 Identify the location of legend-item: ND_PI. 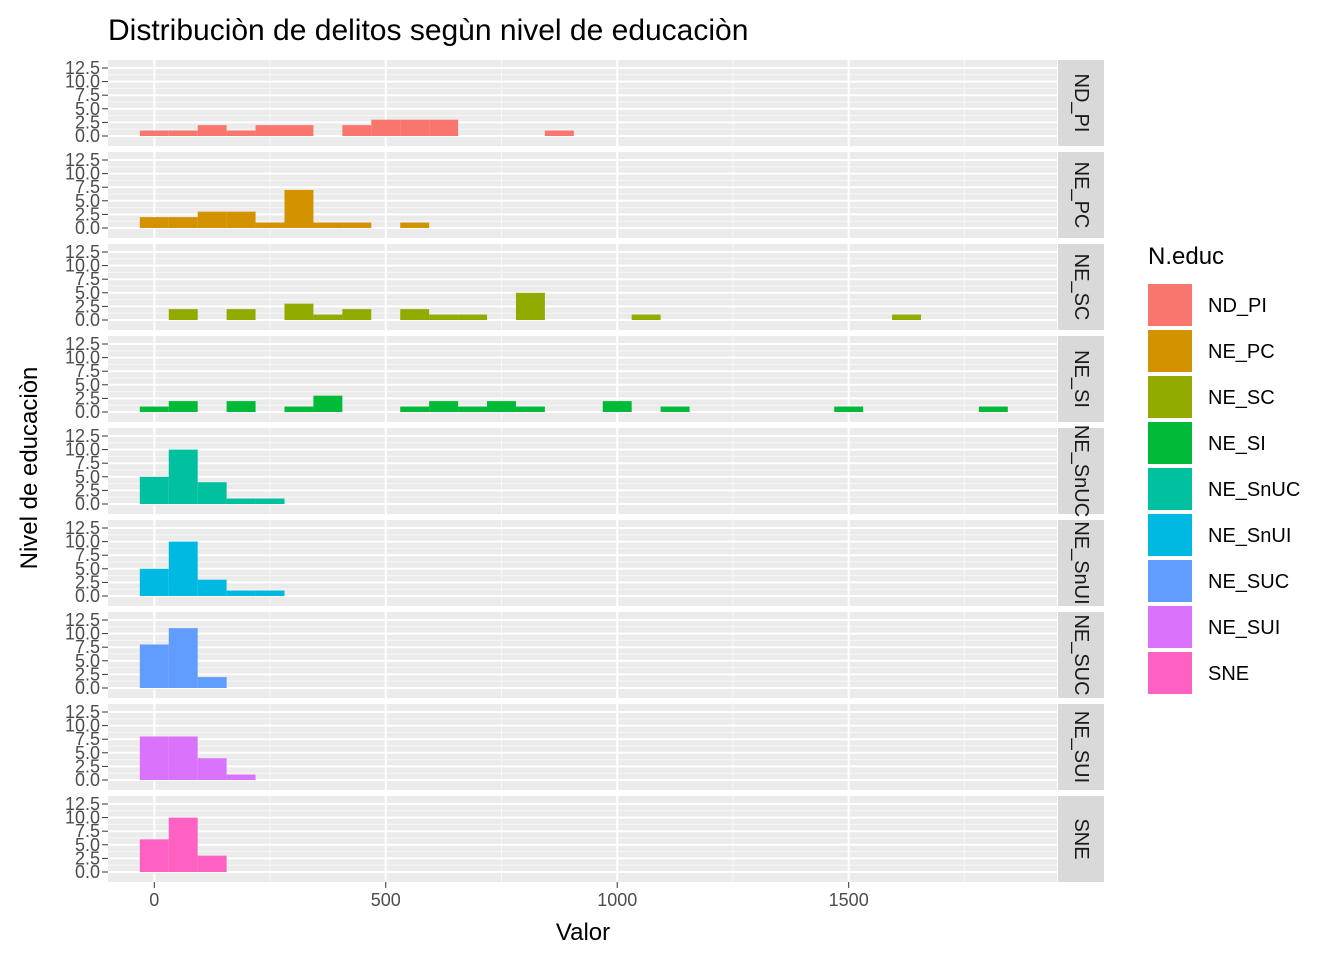
(1207, 305).